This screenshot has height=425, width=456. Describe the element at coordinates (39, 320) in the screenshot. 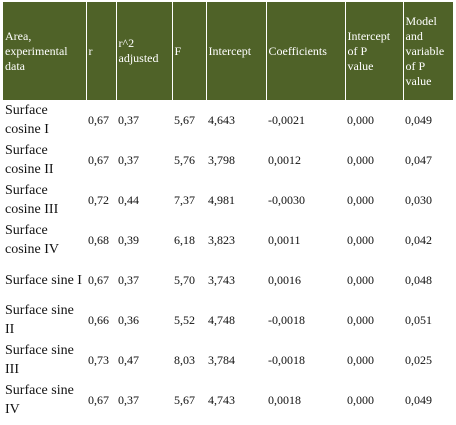

I see `area-cell: Surface sine II` at that location.